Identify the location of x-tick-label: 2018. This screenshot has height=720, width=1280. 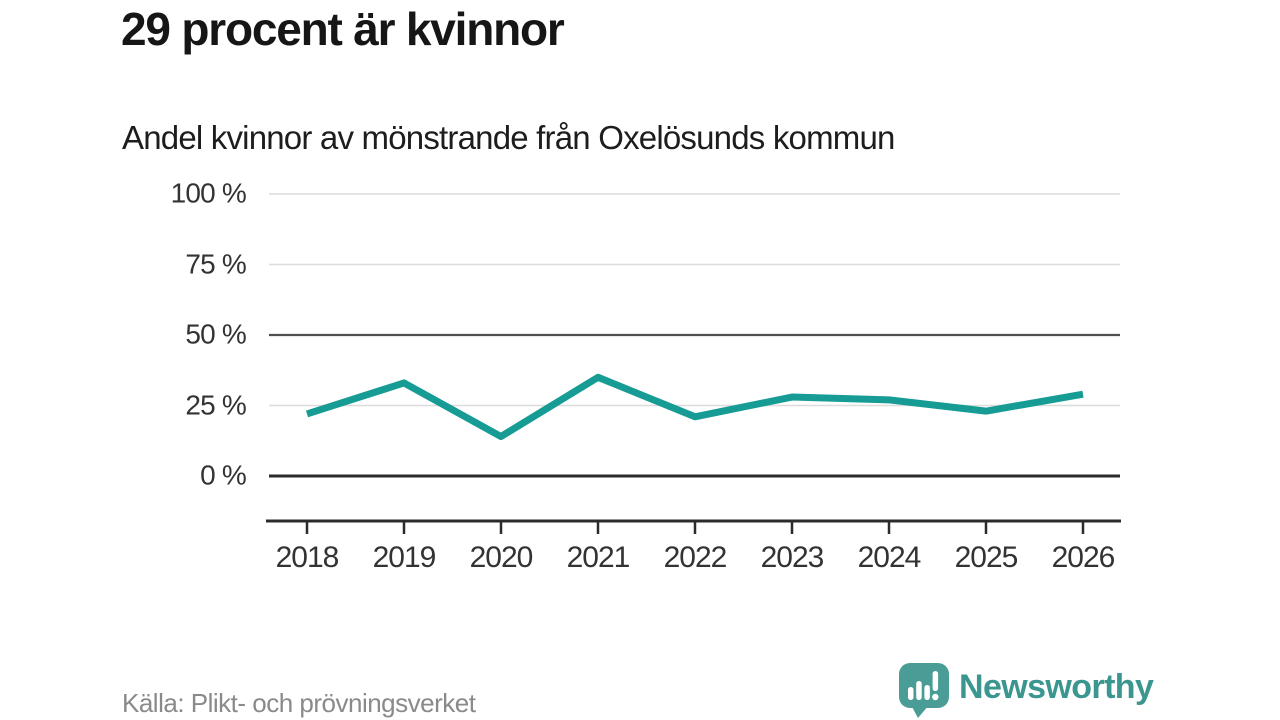
(307, 557).